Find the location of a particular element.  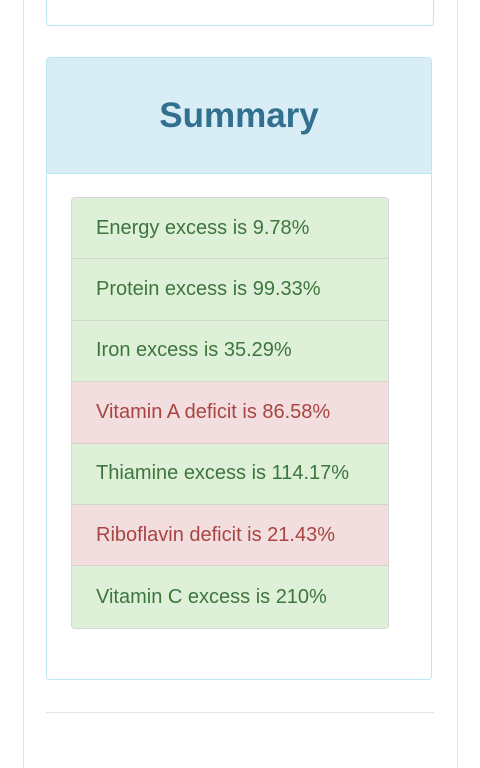

summary-item-vitamin-a: Vitamin A deficit is 86.58% is located at coordinates (230, 413).